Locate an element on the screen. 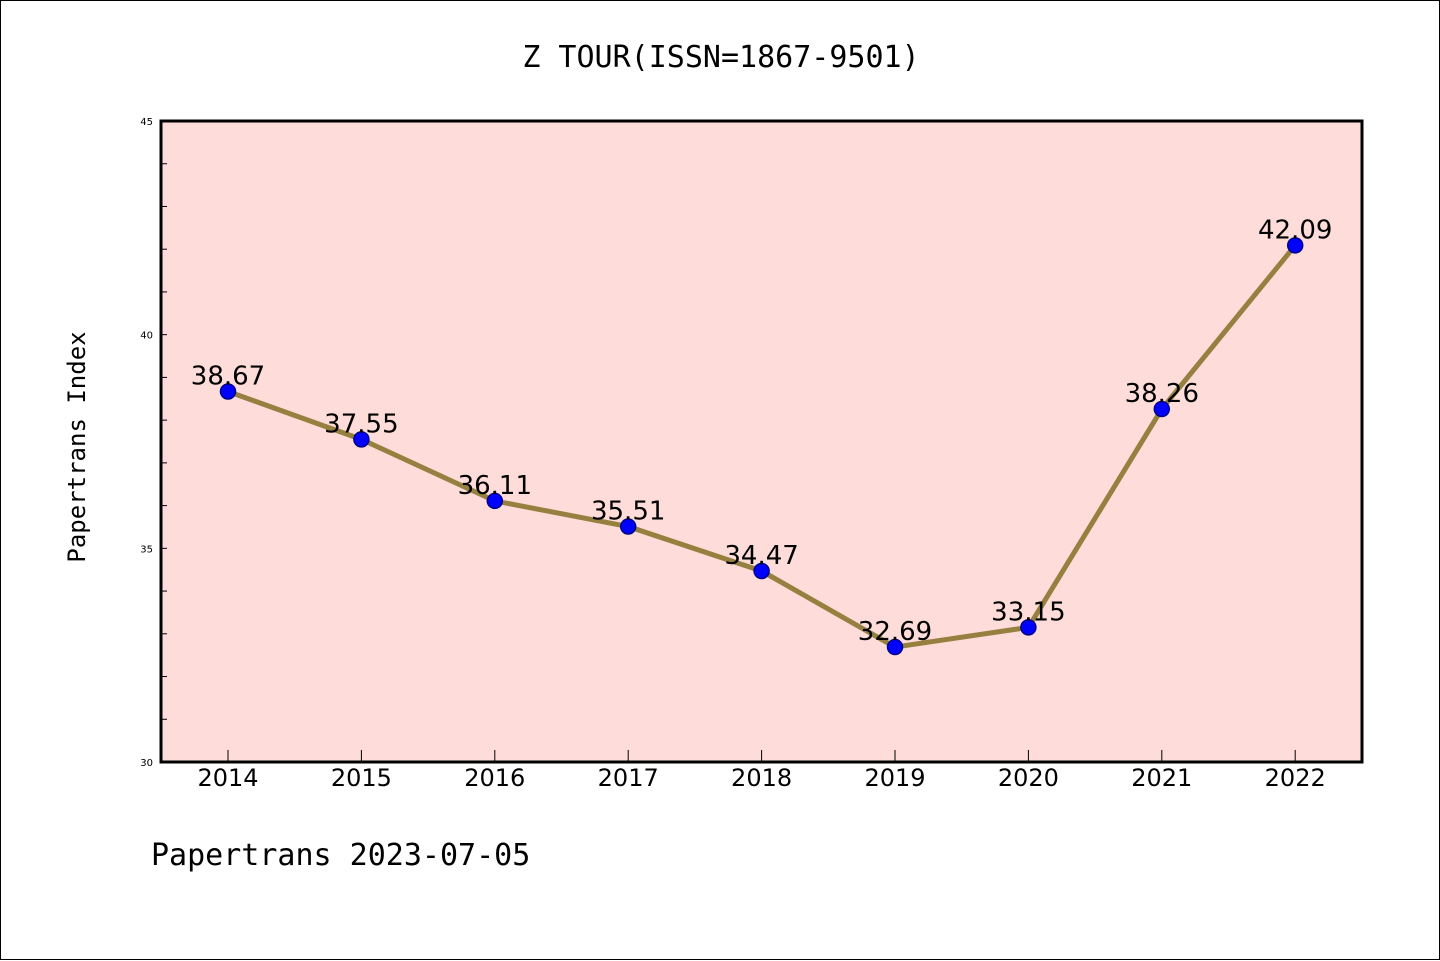 This screenshot has width=1440, height=961. x-tick-label: 2014 is located at coordinates (227, 778).